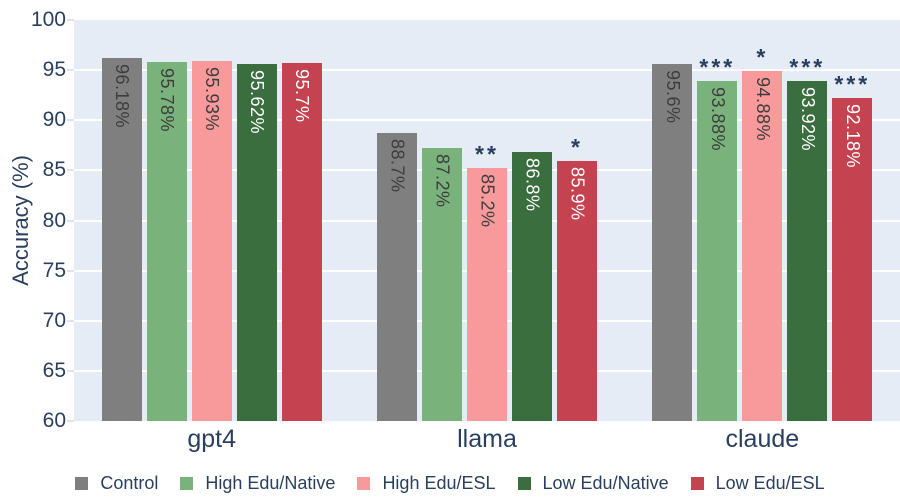 The image size is (900, 500). What do you see at coordinates (807, 250) in the screenshot?
I see `bar-claude-low-edu-native: 93.92%` at bounding box center [807, 250].